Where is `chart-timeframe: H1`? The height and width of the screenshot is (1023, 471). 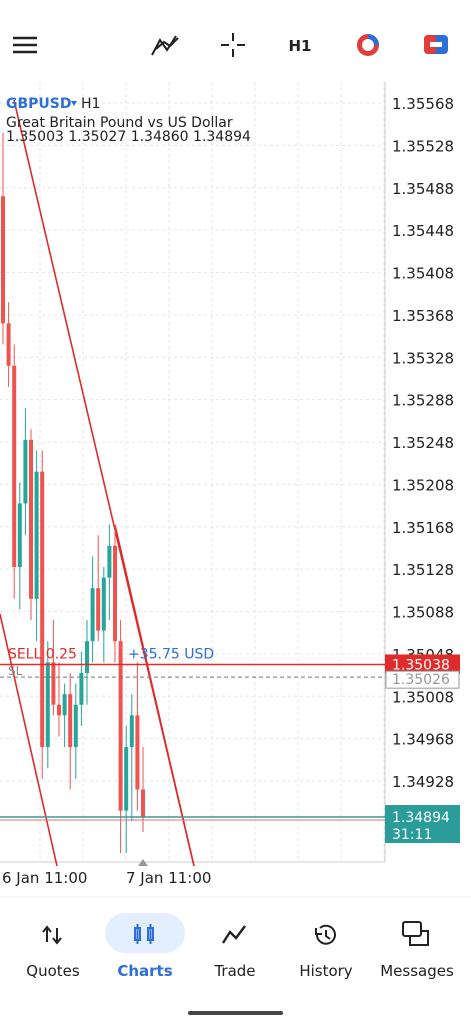 chart-timeframe: H1 is located at coordinates (90, 104).